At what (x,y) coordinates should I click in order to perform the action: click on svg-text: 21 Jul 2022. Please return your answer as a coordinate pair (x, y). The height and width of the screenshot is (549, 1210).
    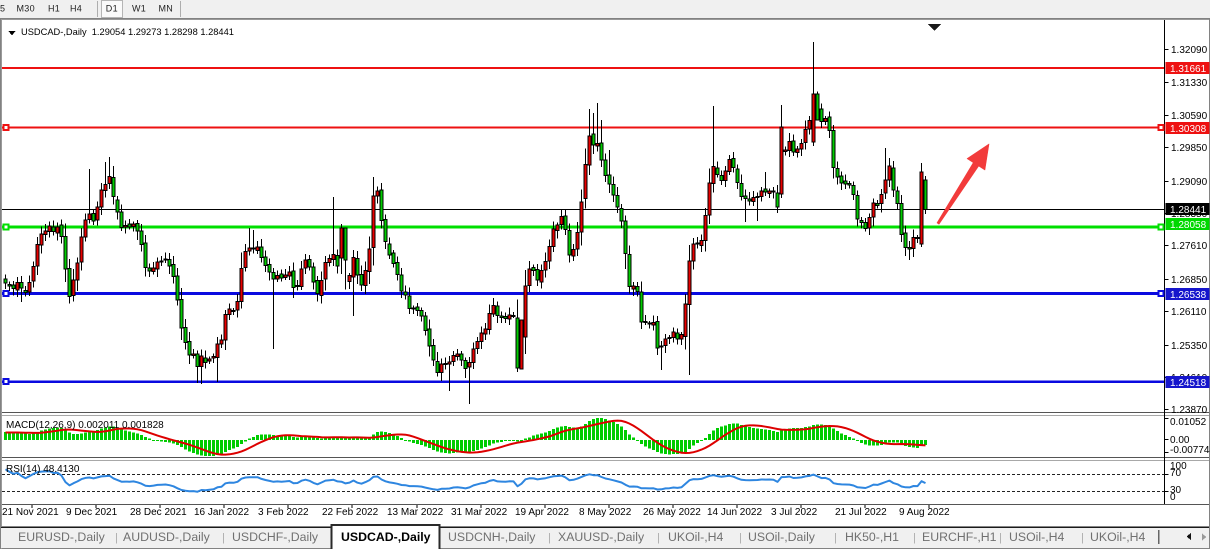
    Looking at the image, I should click on (861, 512).